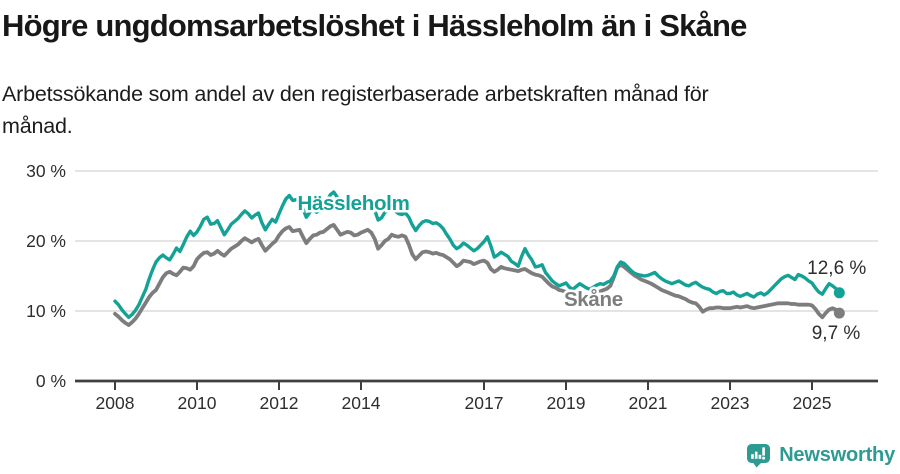 This screenshot has width=900, height=474. What do you see at coordinates (648, 403) in the screenshot?
I see `x-axis-label: 2021` at bounding box center [648, 403].